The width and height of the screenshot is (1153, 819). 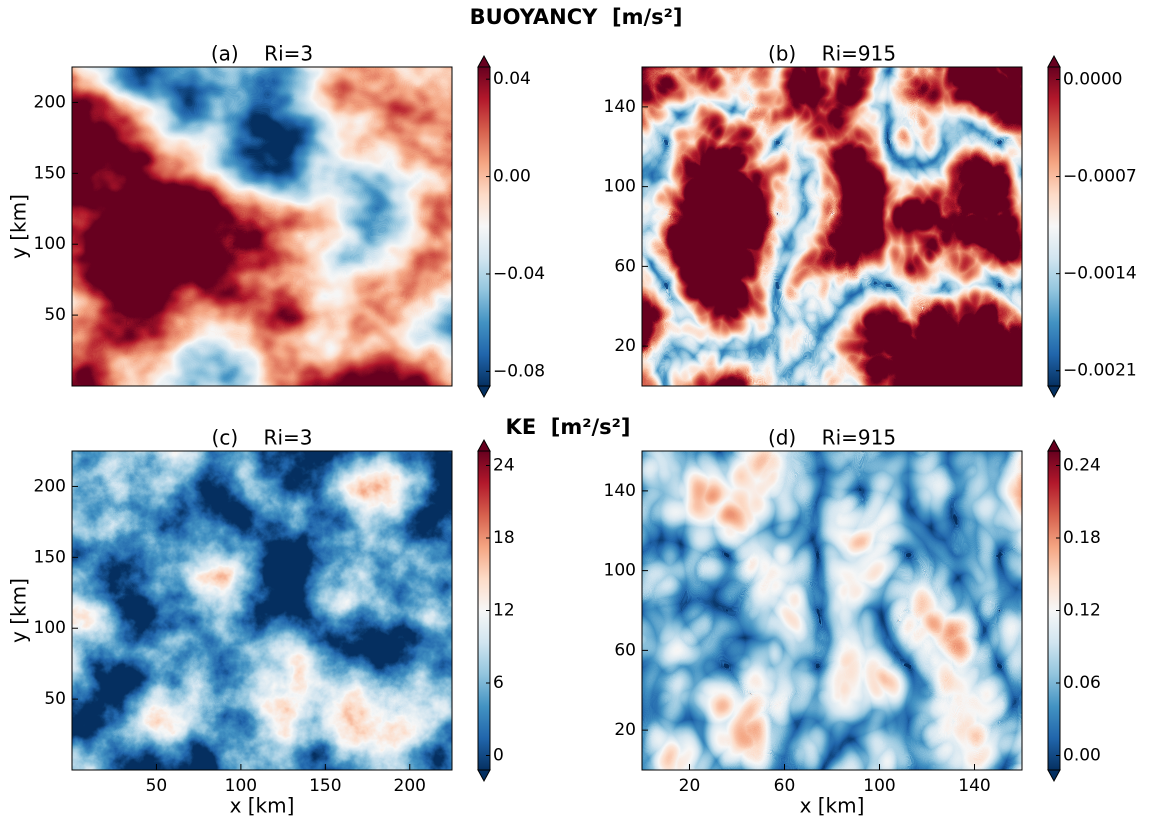 What do you see at coordinates (1100, 371) in the screenshot?
I see `colorbar-tick-label: −0.0021` at bounding box center [1100, 371].